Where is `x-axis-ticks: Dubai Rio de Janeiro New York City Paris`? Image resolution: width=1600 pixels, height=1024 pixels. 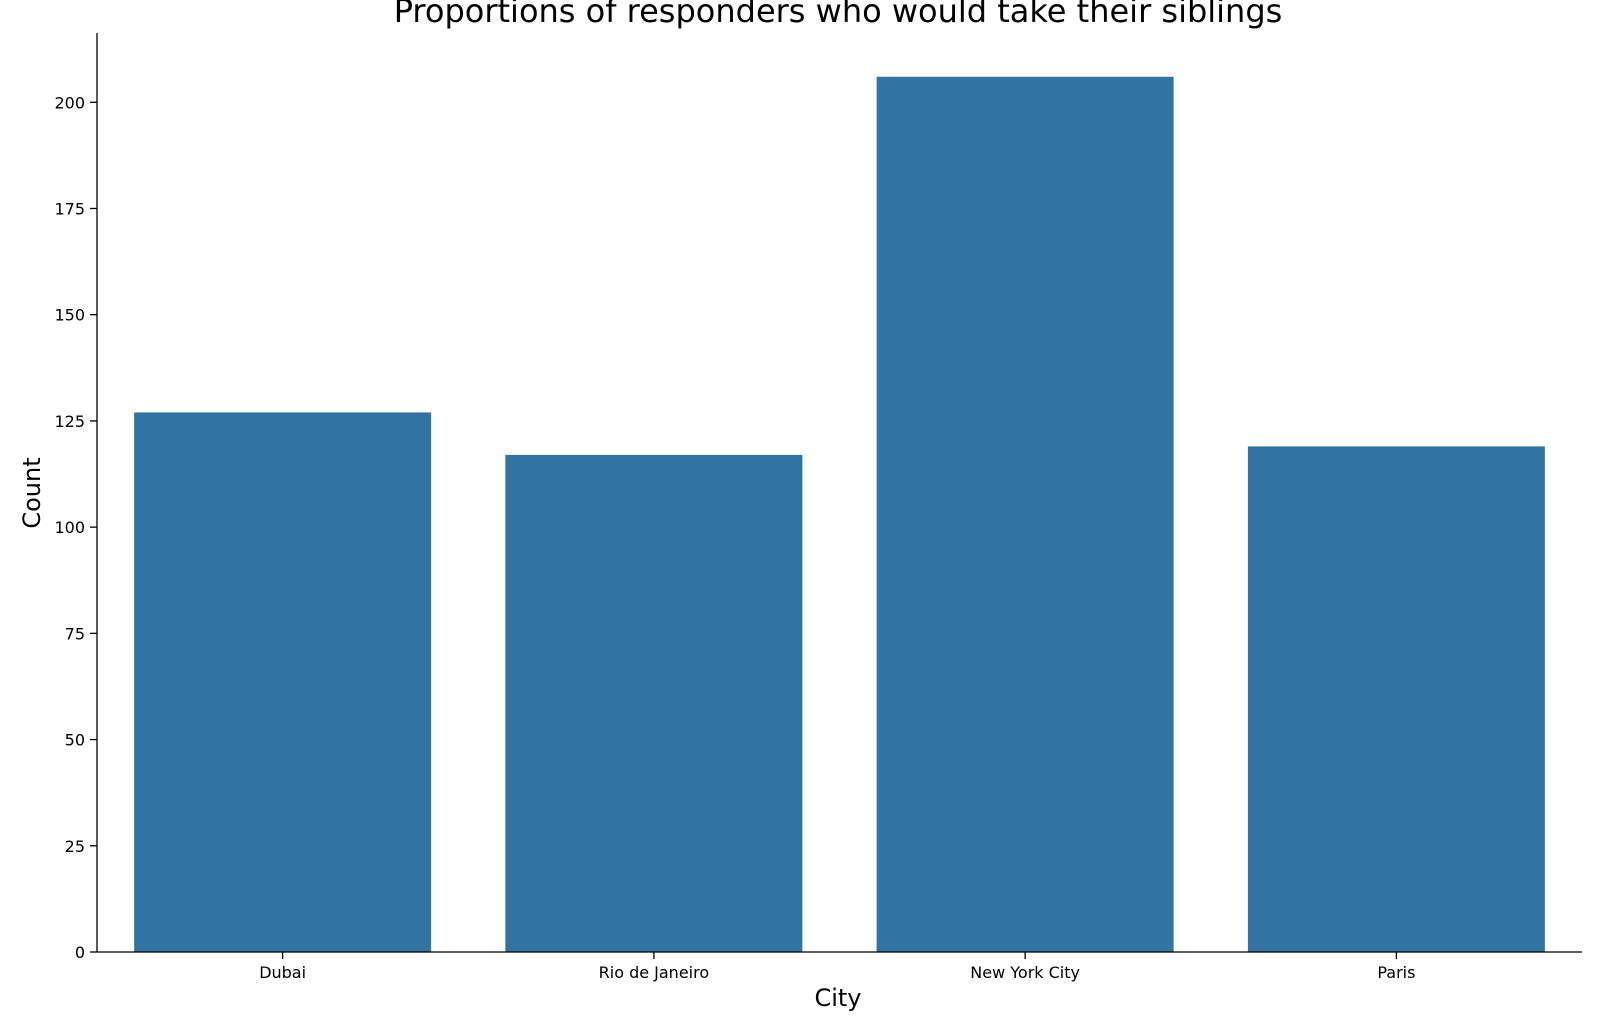 x-axis-ticks: Dubai Rio de Janeiro New York City Paris is located at coordinates (837, 967).